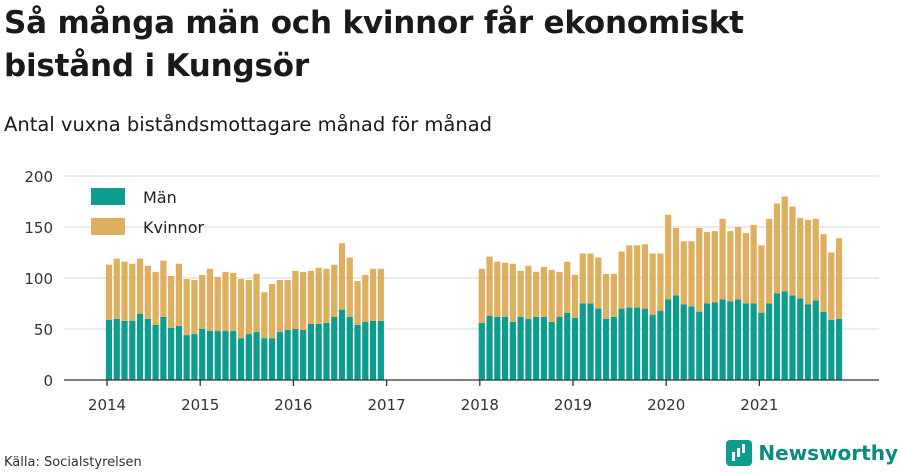 This screenshot has height=474, width=900. Describe the element at coordinates (108, 196) in the screenshot. I see `legend-men-swatch` at that location.